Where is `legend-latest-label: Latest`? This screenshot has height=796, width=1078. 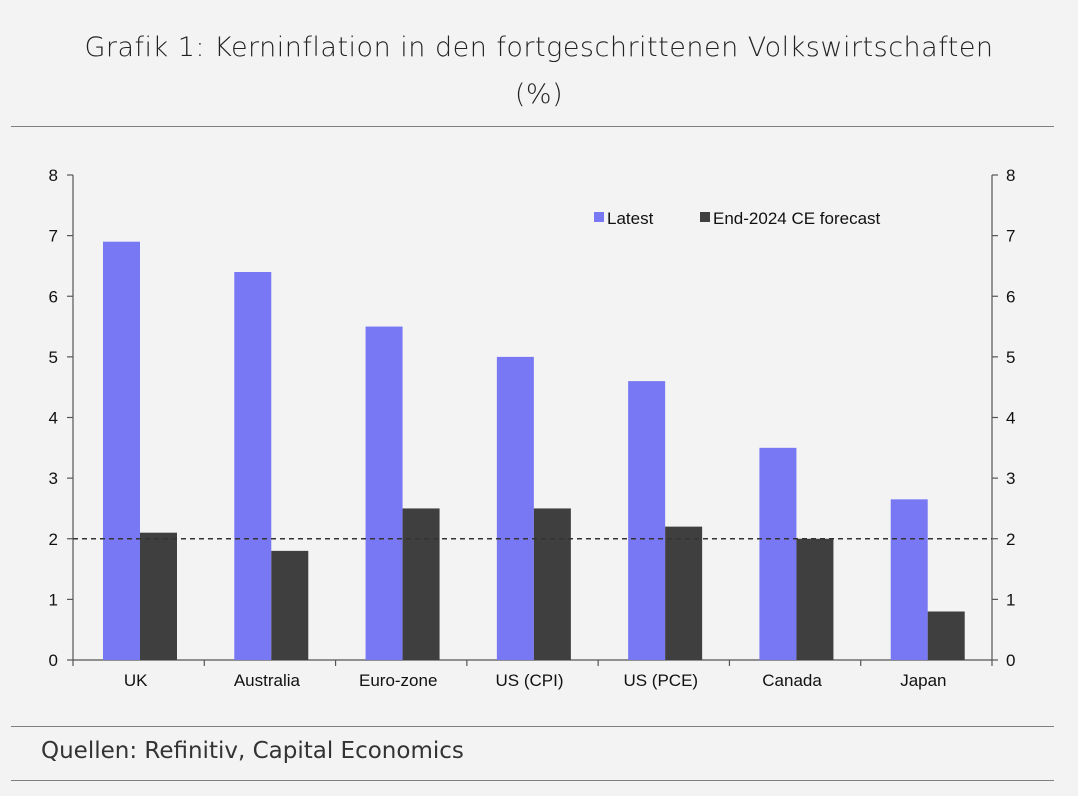
legend-latest-label: Latest is located at coordinates (630, 218).